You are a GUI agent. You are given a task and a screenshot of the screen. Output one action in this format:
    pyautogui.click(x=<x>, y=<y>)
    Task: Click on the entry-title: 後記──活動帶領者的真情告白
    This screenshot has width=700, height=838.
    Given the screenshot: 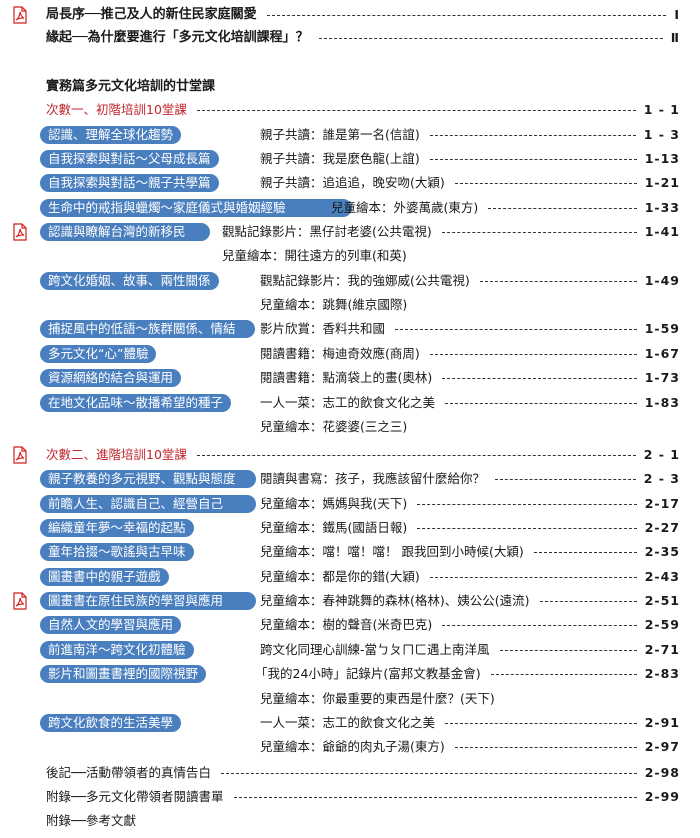 What is the action you would take?
    pyautogui.click(x=129, y=772)
    